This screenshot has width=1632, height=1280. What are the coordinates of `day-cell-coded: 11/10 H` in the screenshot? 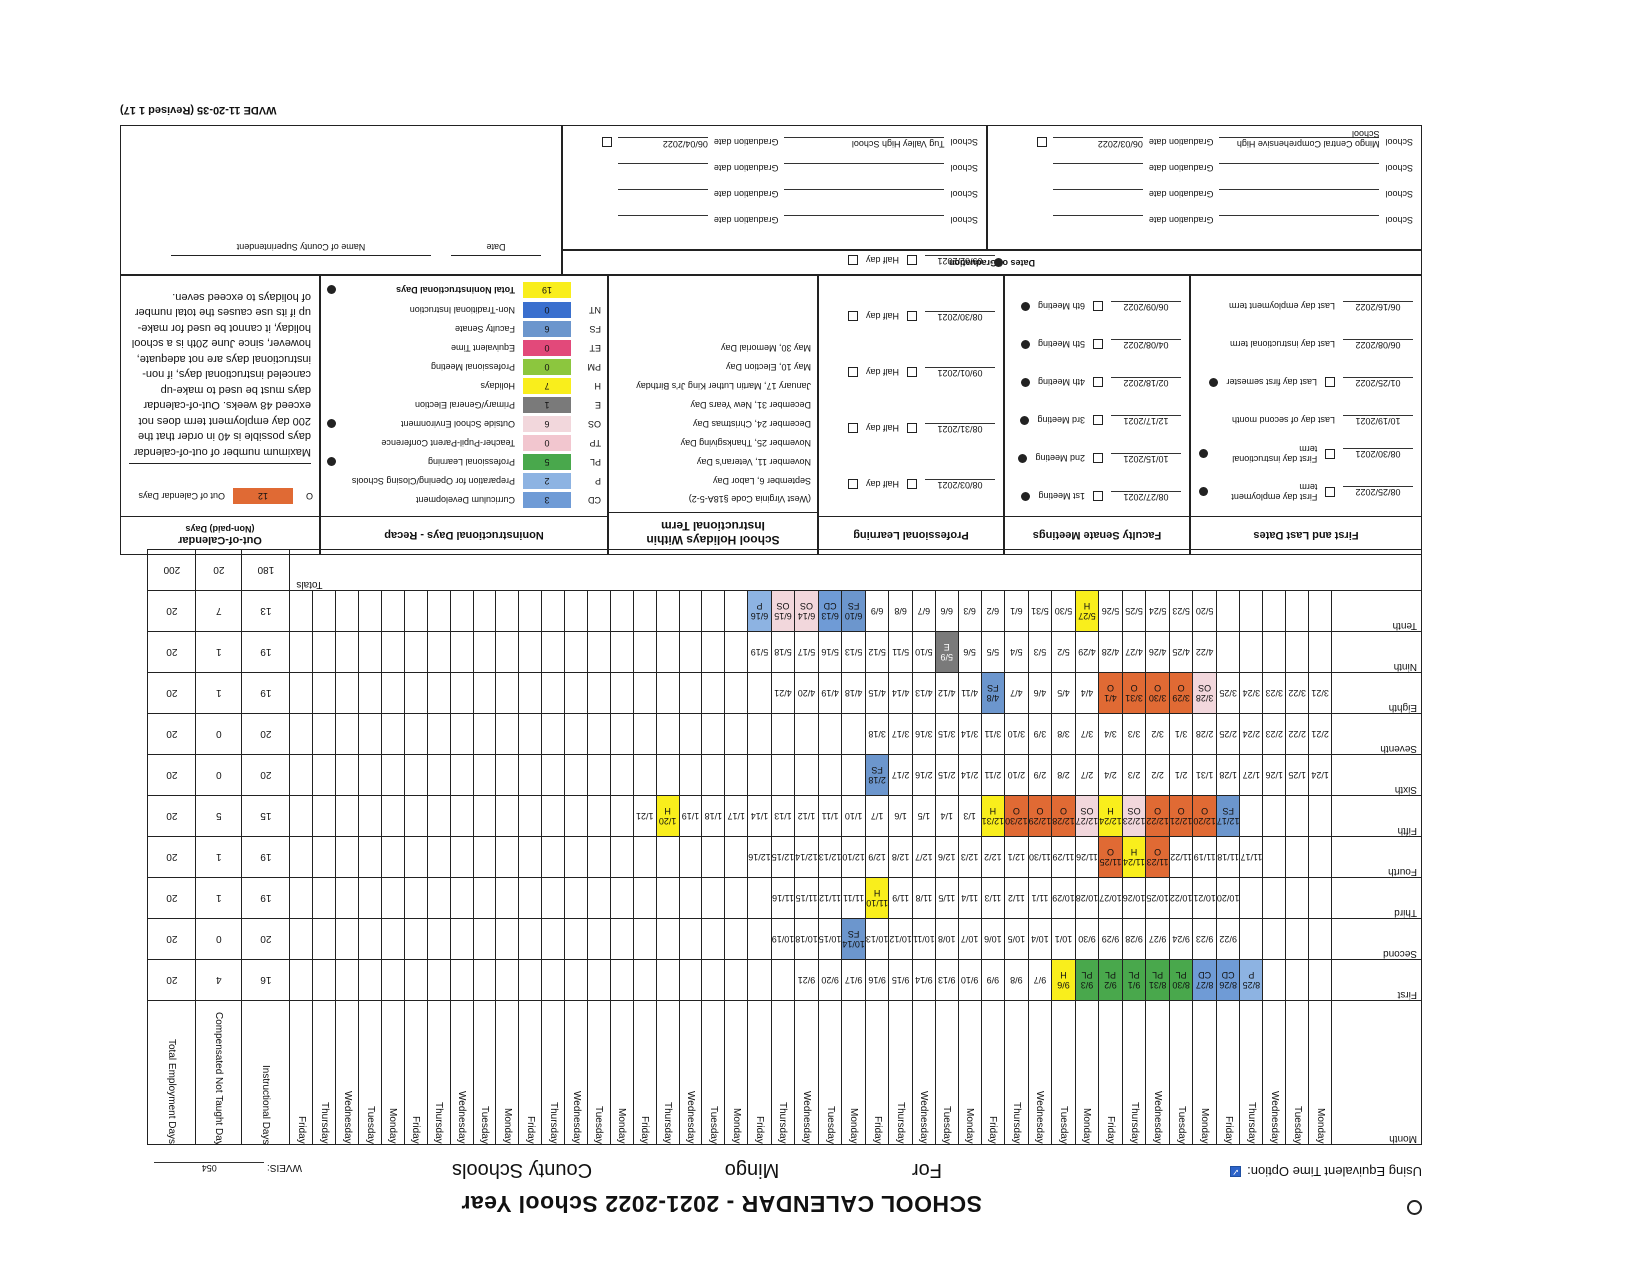 It's located at (877, 898).